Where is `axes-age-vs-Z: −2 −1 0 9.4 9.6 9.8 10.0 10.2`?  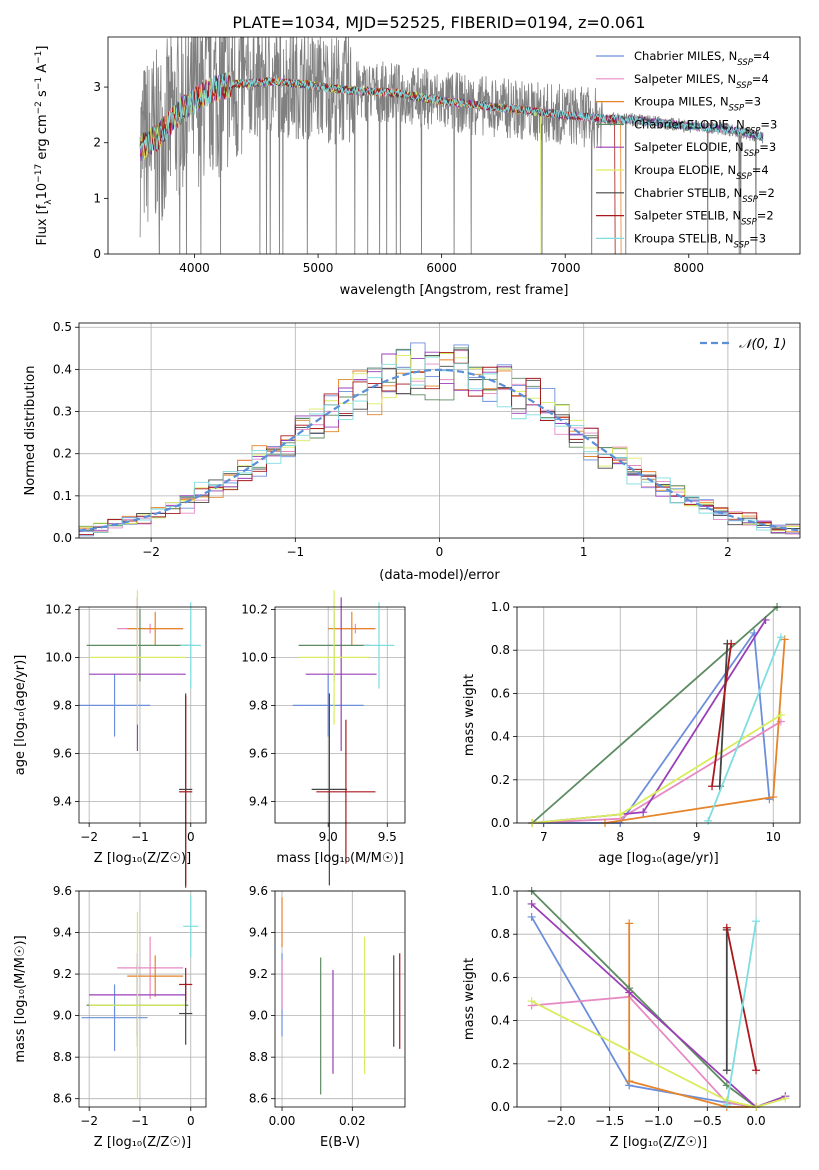
axes-age-vs-Z: −2 −1 0 9.4 9.6 9.8 10.0 10.2 is located at coordinates (125, 723).